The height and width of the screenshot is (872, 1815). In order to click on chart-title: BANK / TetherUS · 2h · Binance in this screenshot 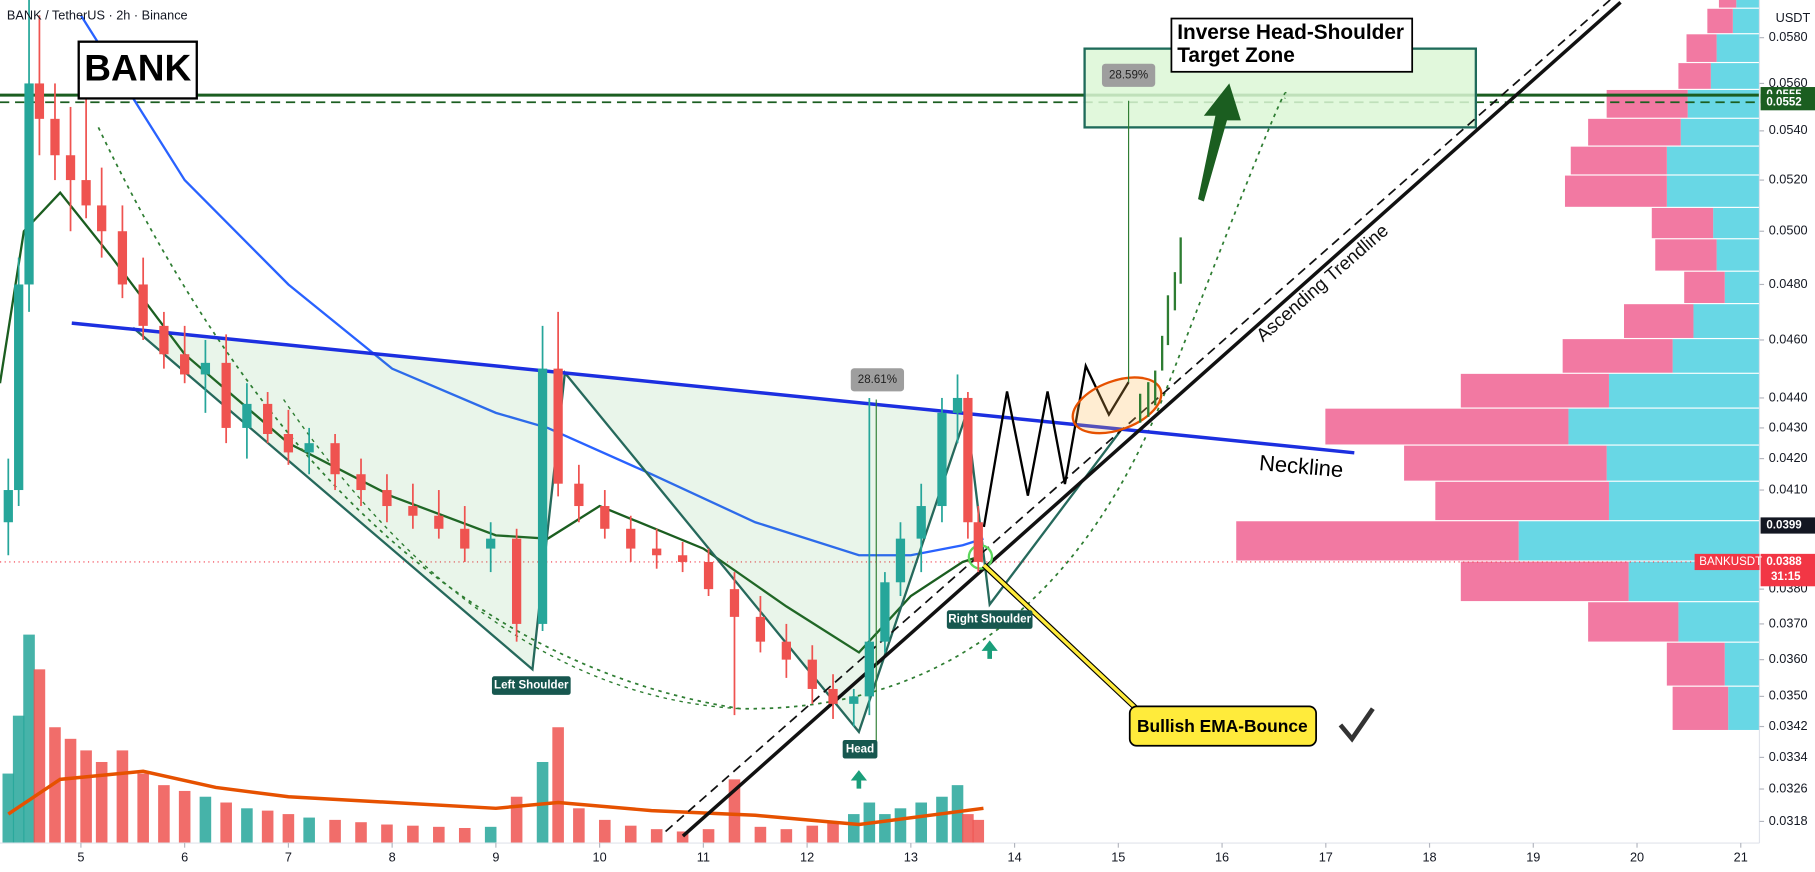, I will do `click(97, 15)`.